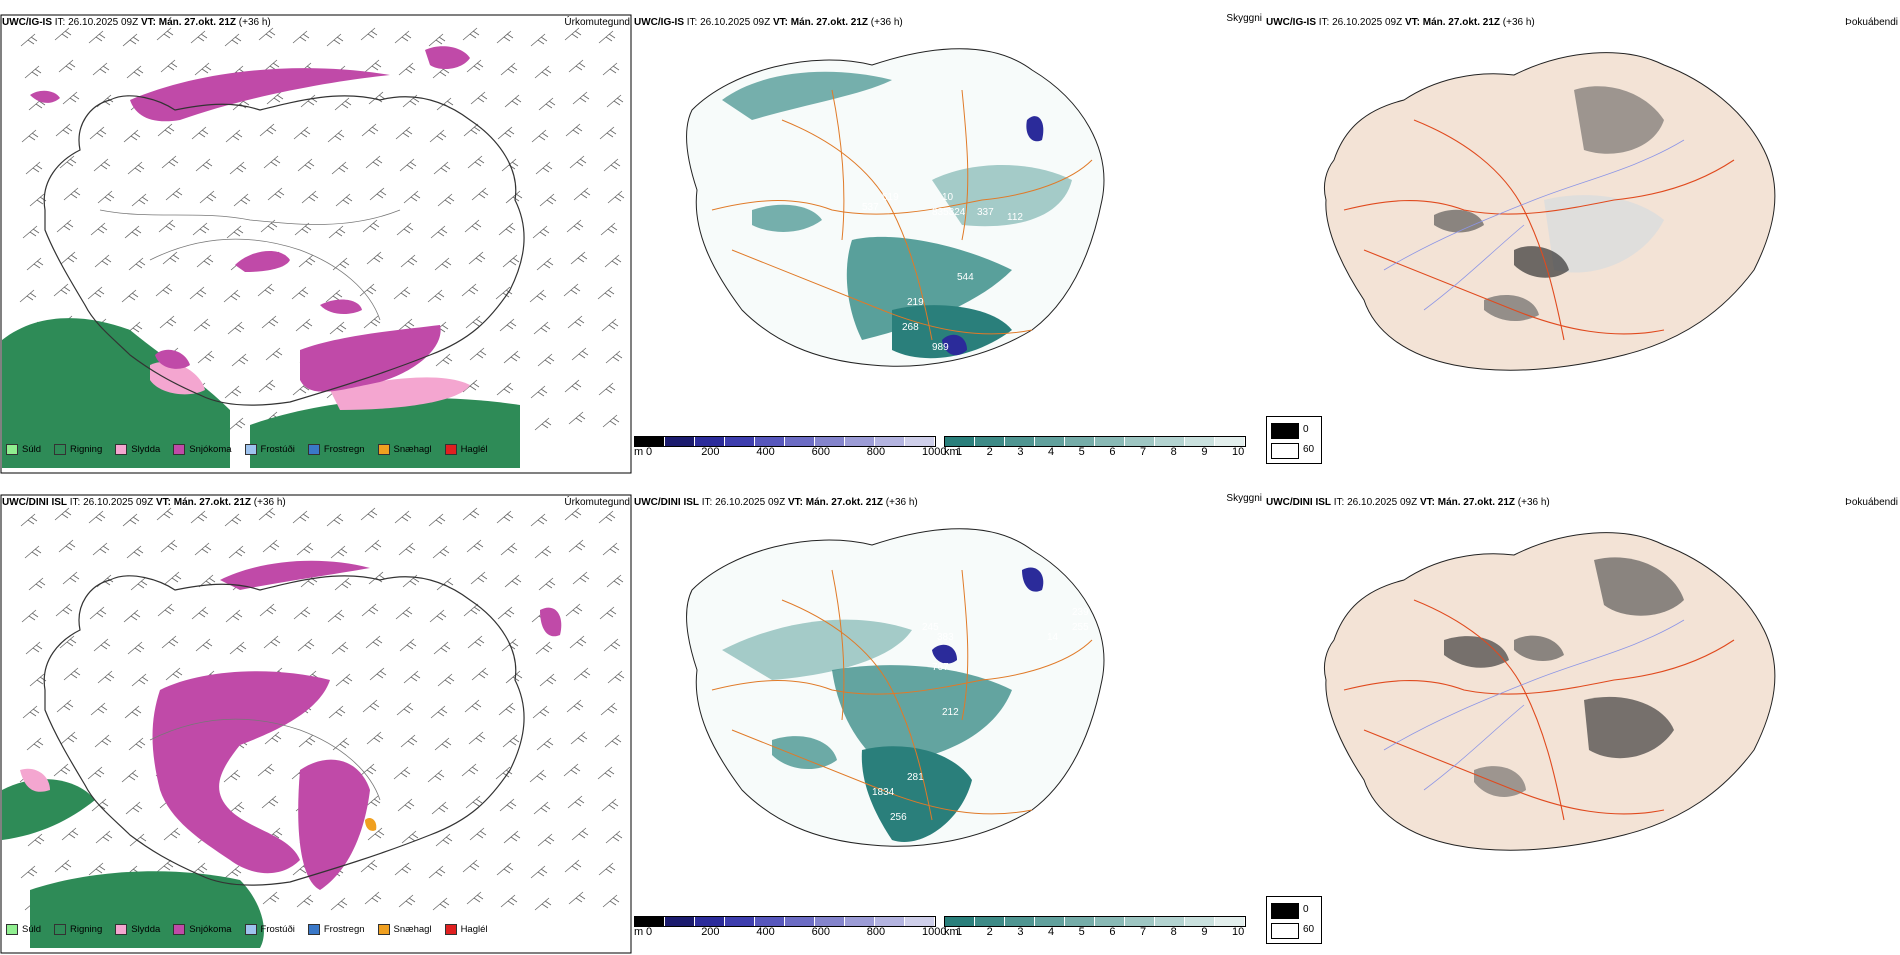 The height and width of the screenshot is (955, 1900). What do you see at coordinates (1080, 627) in the screenshot?
I see `vis-label: 255` at bounding box center [1080, 627].